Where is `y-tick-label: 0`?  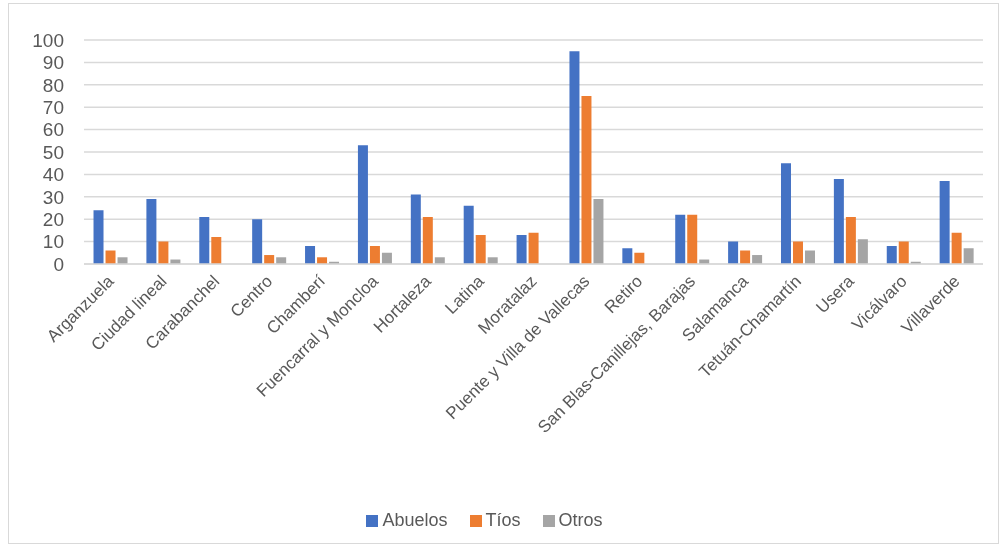 y-tick-label: 0 is located at coordinates (58, 264).